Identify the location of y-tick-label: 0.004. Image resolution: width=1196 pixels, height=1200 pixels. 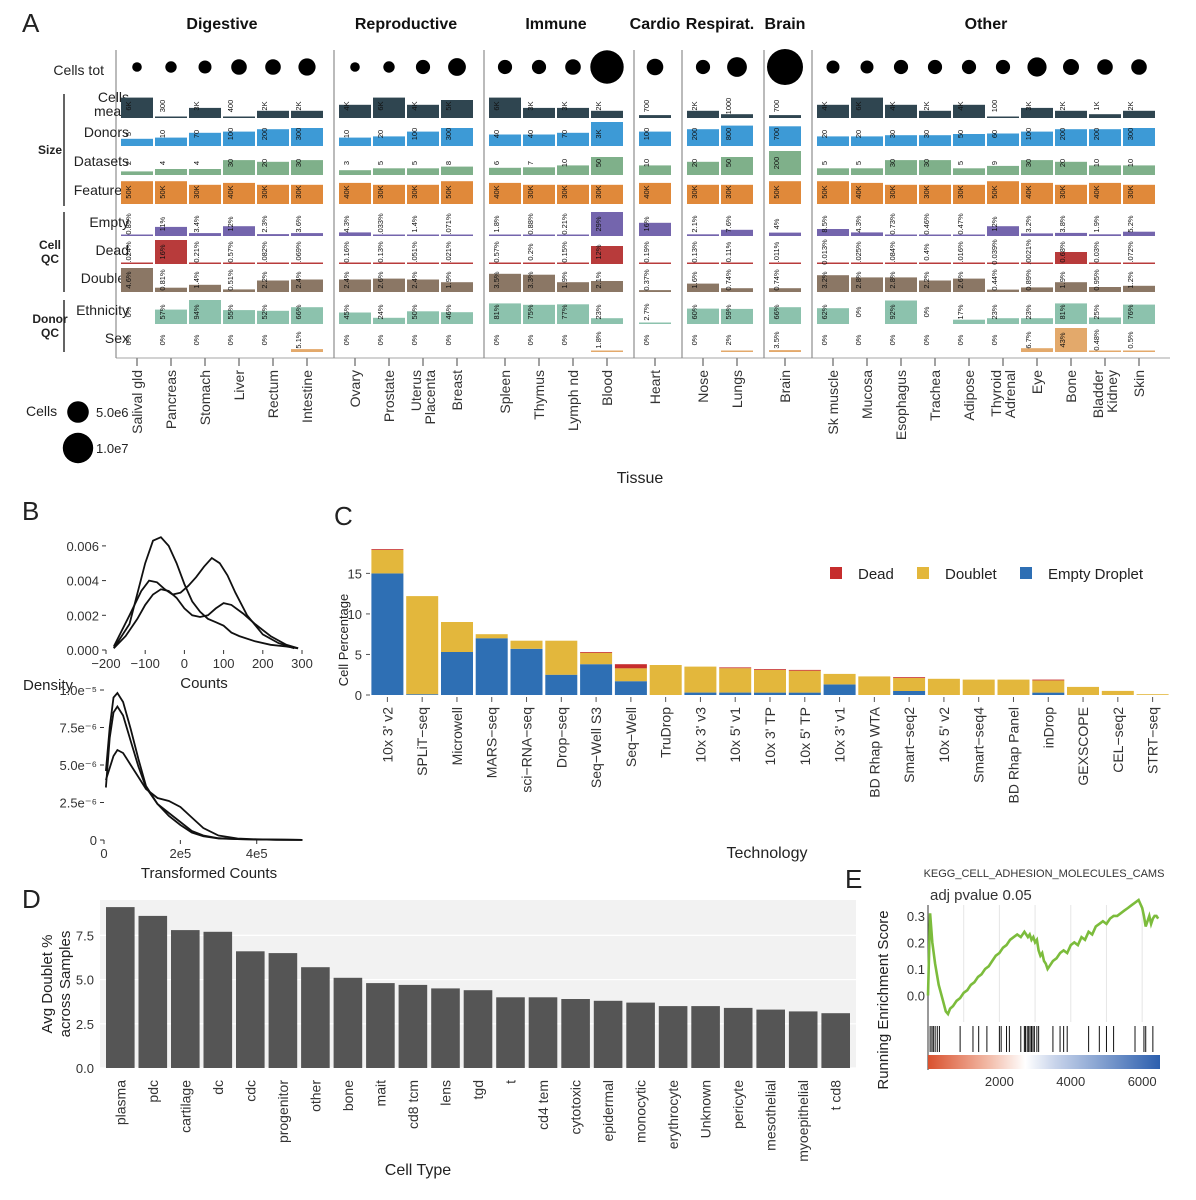
(82, 581).